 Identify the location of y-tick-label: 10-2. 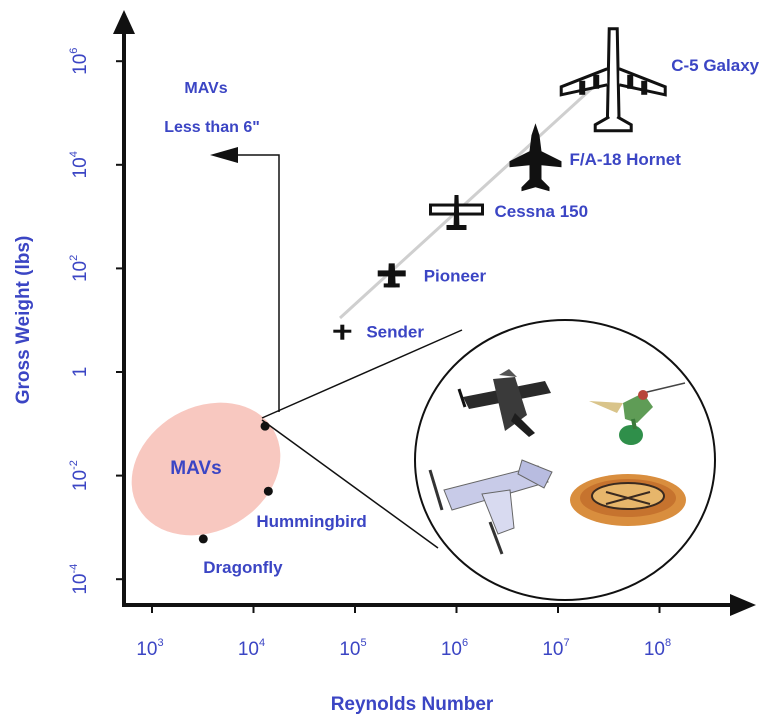
(79, 475).